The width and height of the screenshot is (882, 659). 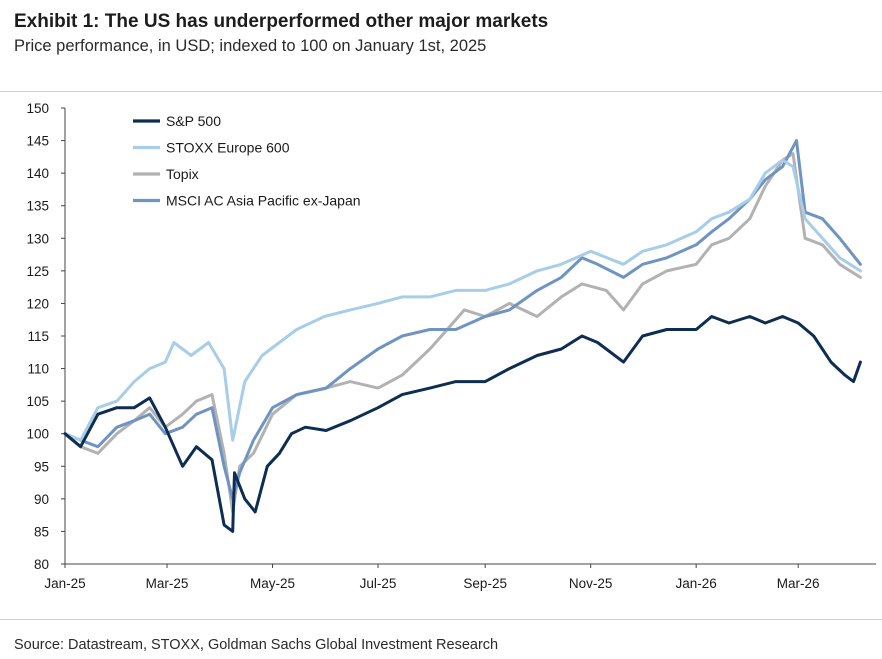 What do you see at coordinates (37, 108) in the screenshot?
I see `y-tick-label: 150` at bounding box center [37, 108].